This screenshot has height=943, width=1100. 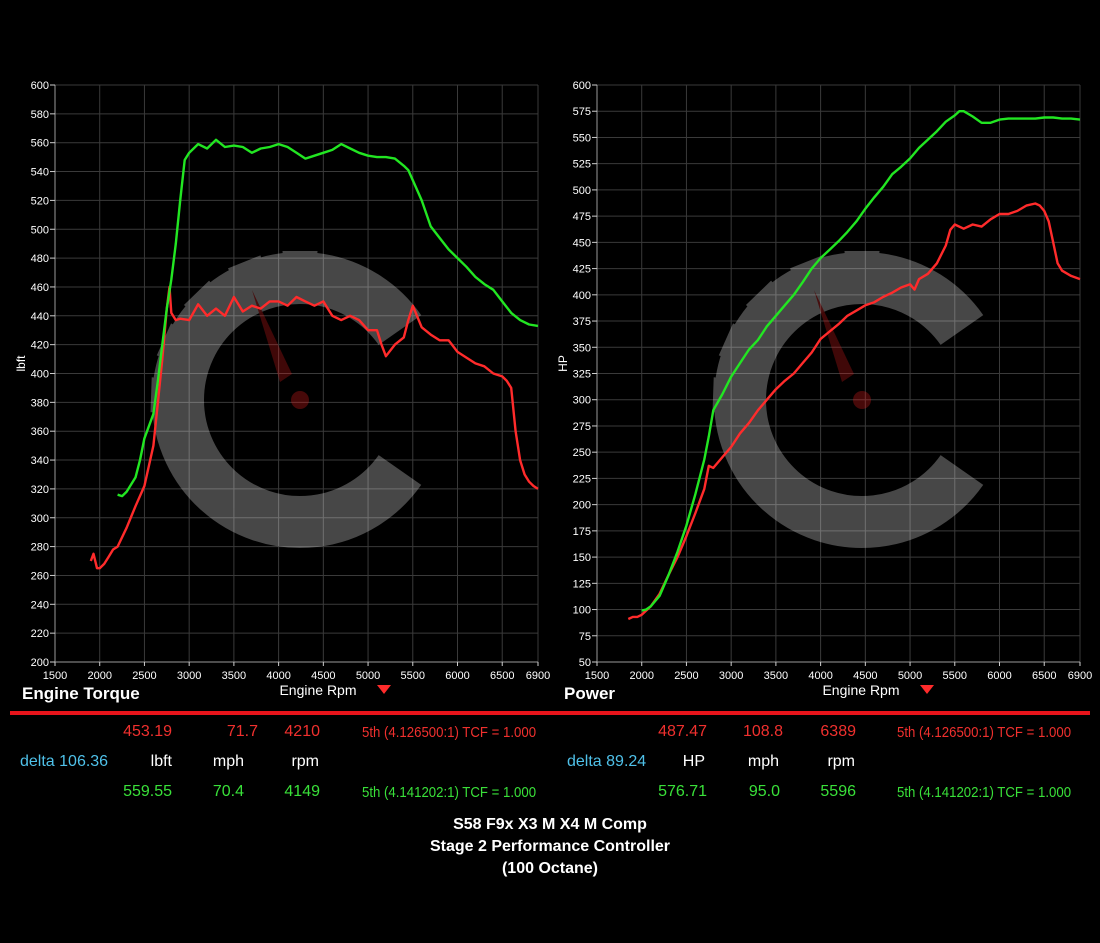 What do you see at coordinates (40, 115) in the screenshot?
I see `y-tick-label: 580` at bounding box center [40, 115].